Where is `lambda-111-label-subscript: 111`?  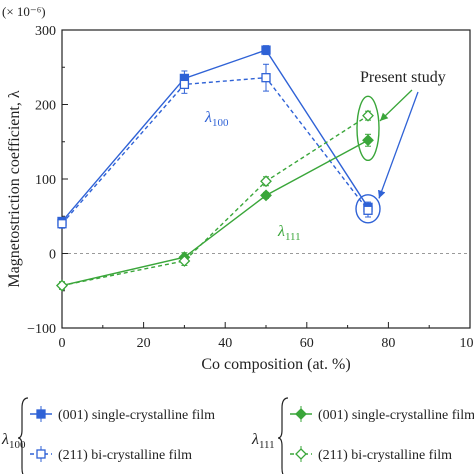 lambda-111-label-subscript: 111 is located at coordinates (293, 237).